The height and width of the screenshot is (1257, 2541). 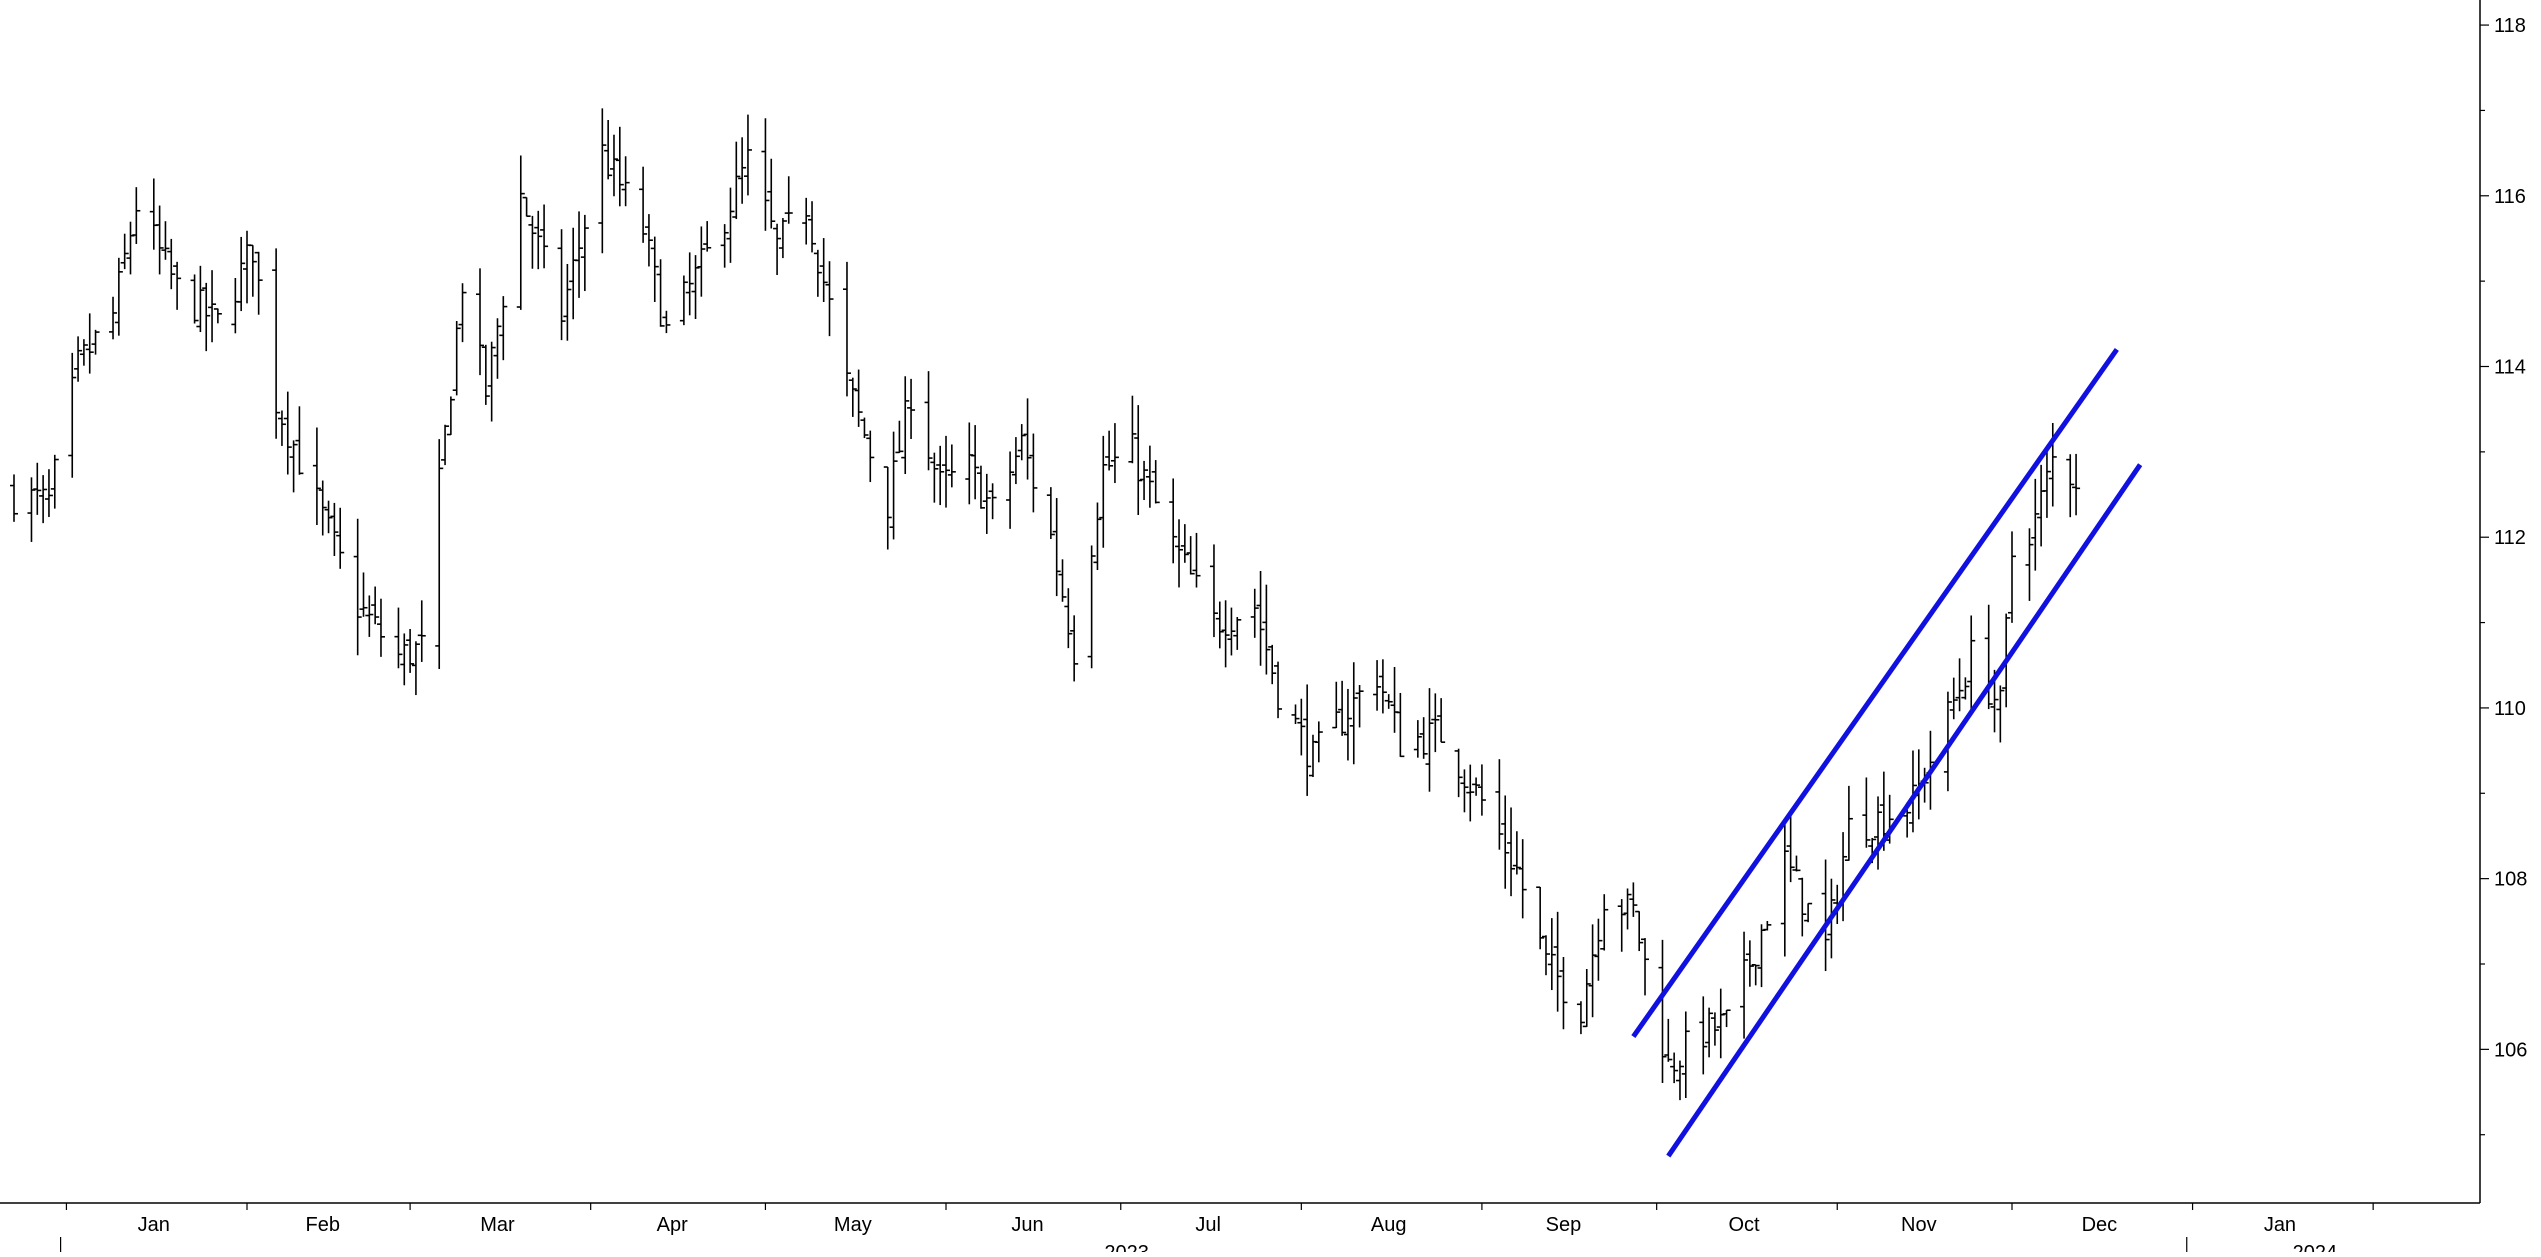 I want to click on x-month-label: Jul, so click(x=1208, y=1225).